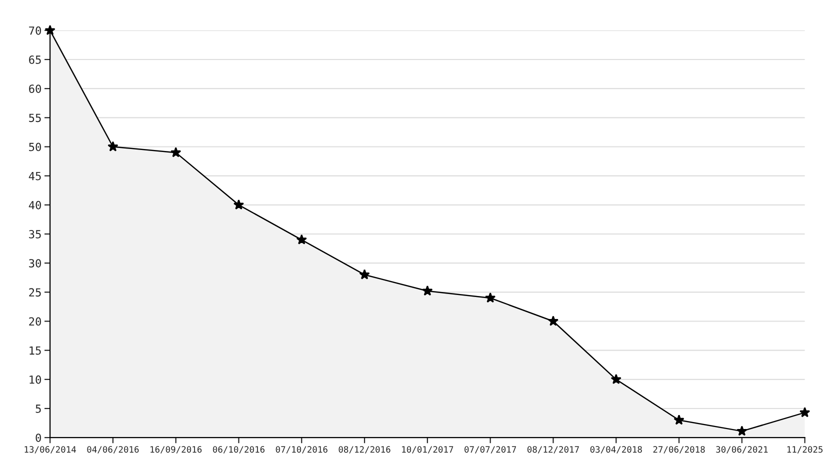 The width and height of the screenshot is (834, 468). What do you see at coordinates (428, 450) in the screenshot?
I see `x-tick-label: 10/01/2017` at bounding box center [428, 450].